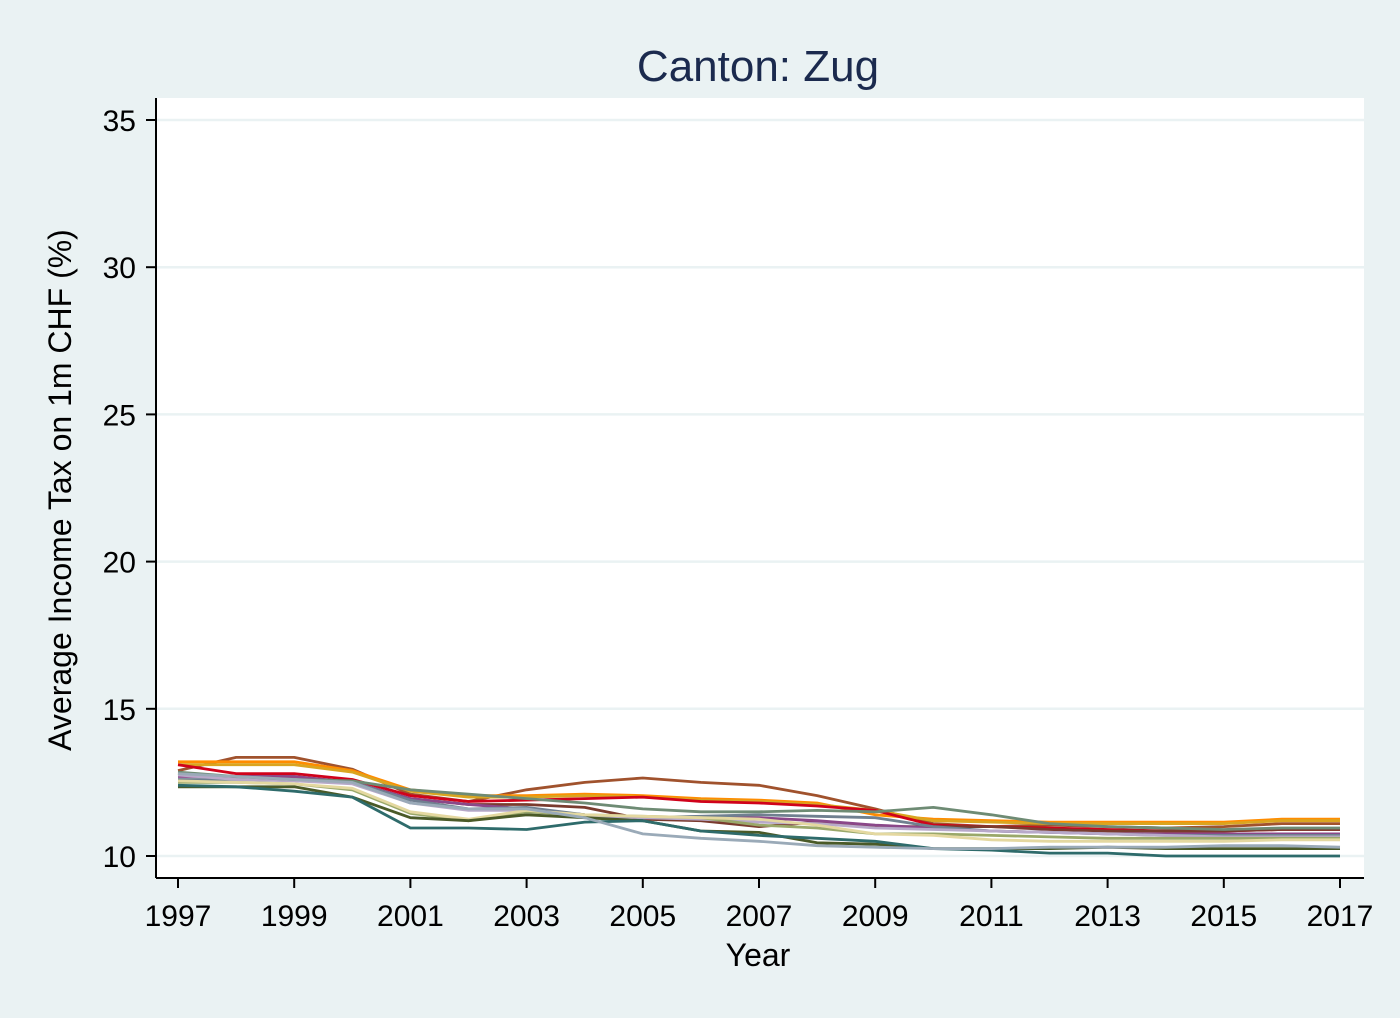  What do you see at coordinates (119, 121) in the screenshot?
I see `y-tick-label-35: 35` at bounding box center [119, 121].